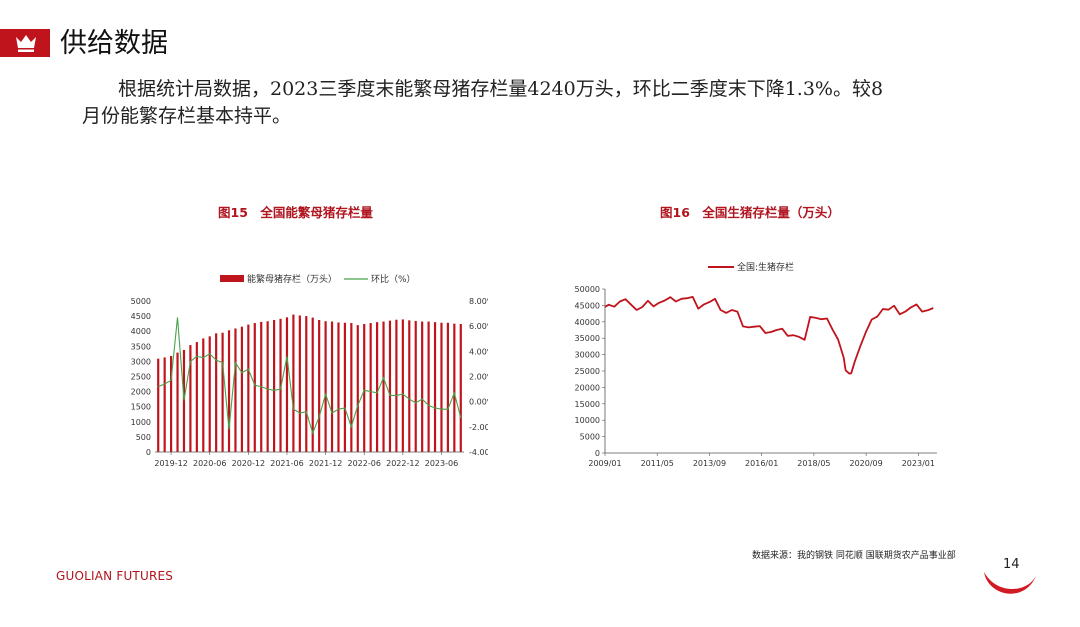 The image size is (1080, 627). I want to click on y-tick-label: 50000, so click(587, 289).